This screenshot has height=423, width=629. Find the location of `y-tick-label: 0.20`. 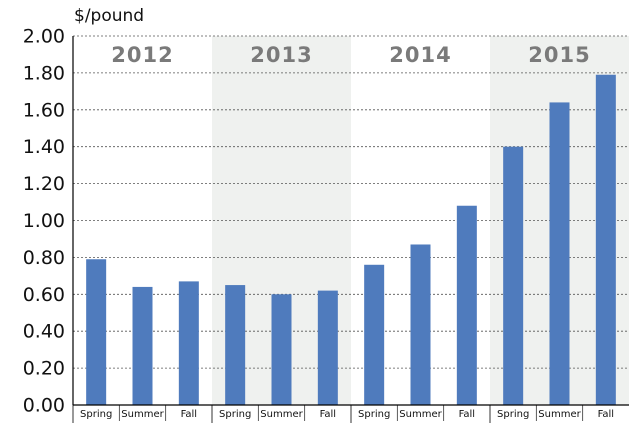

y-tick-label: 0.20 is located at coordinates (44, 369).